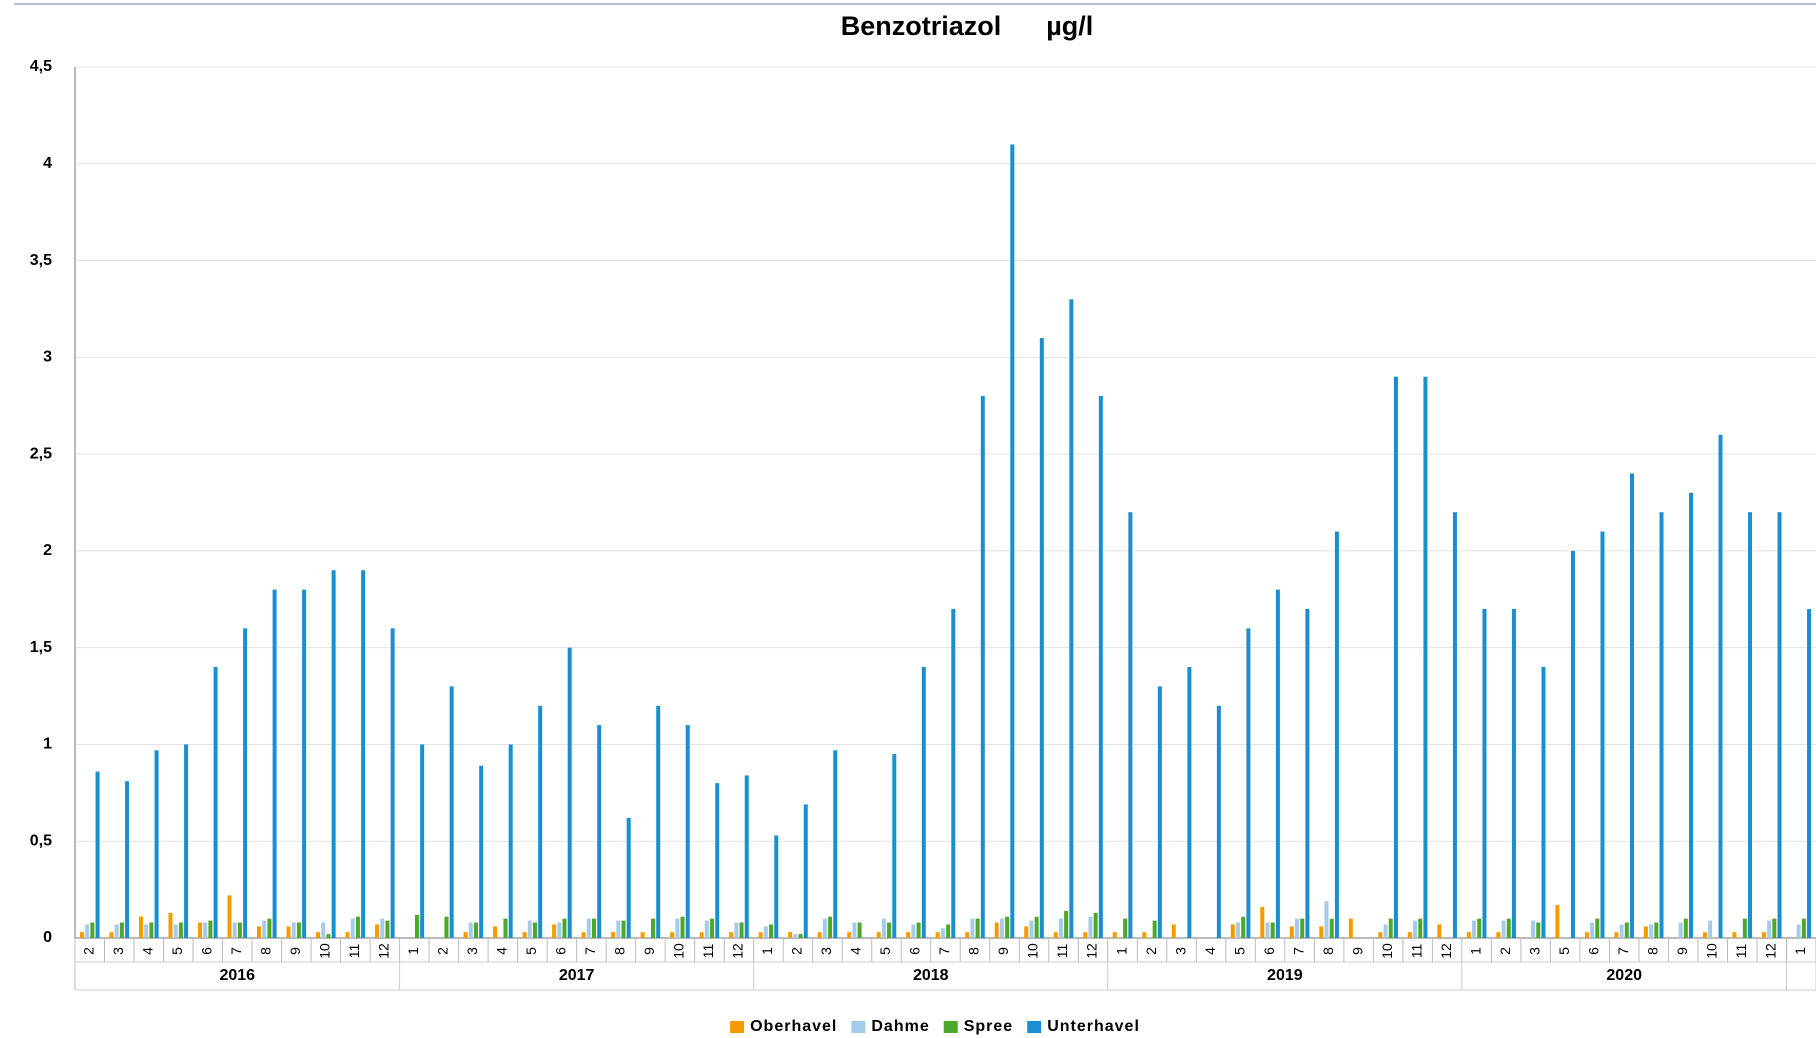  What do you see at coordinates (1151, 951) in the screenshot?
I see `x-tick-label: 2` at bounding box center [1151, 951].